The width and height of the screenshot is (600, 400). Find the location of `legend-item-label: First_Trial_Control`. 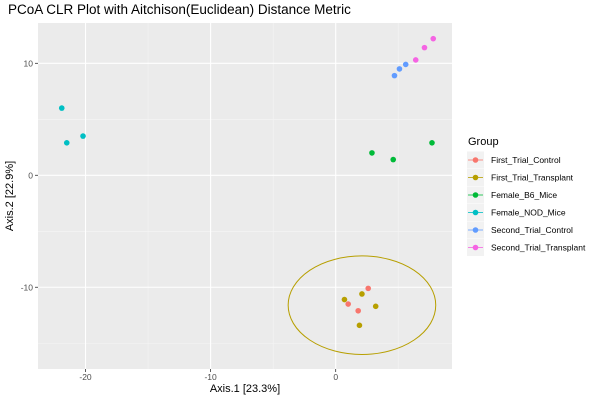

legend-item-label: First_Trial_Control is located at coordinates (526, 160).